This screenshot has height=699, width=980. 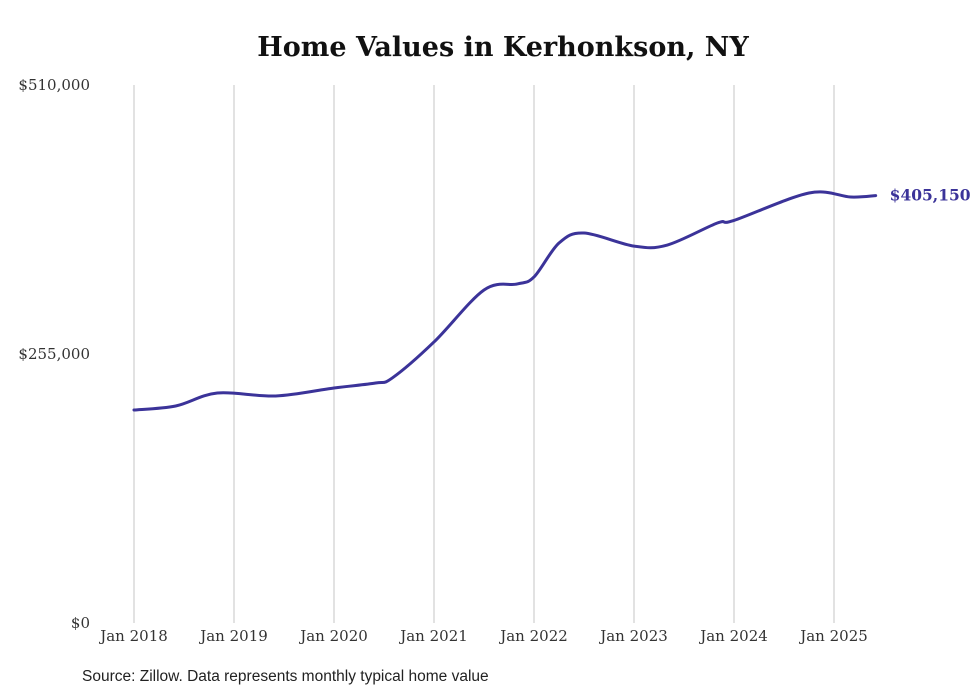 I want to click on chart-title: Home Values in Kerhonkson, NY, so click(x=503, y=47).